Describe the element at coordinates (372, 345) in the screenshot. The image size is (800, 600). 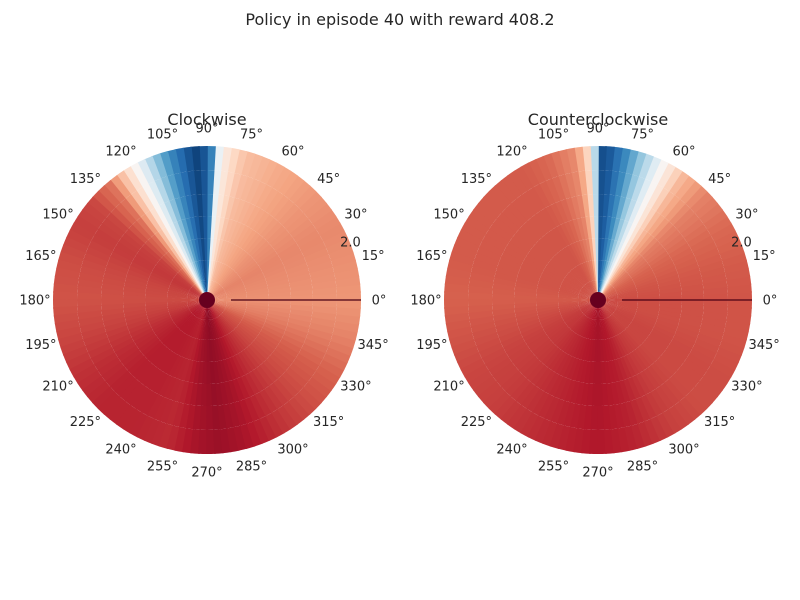
I see `theta-tick-label: 345°` at that location.